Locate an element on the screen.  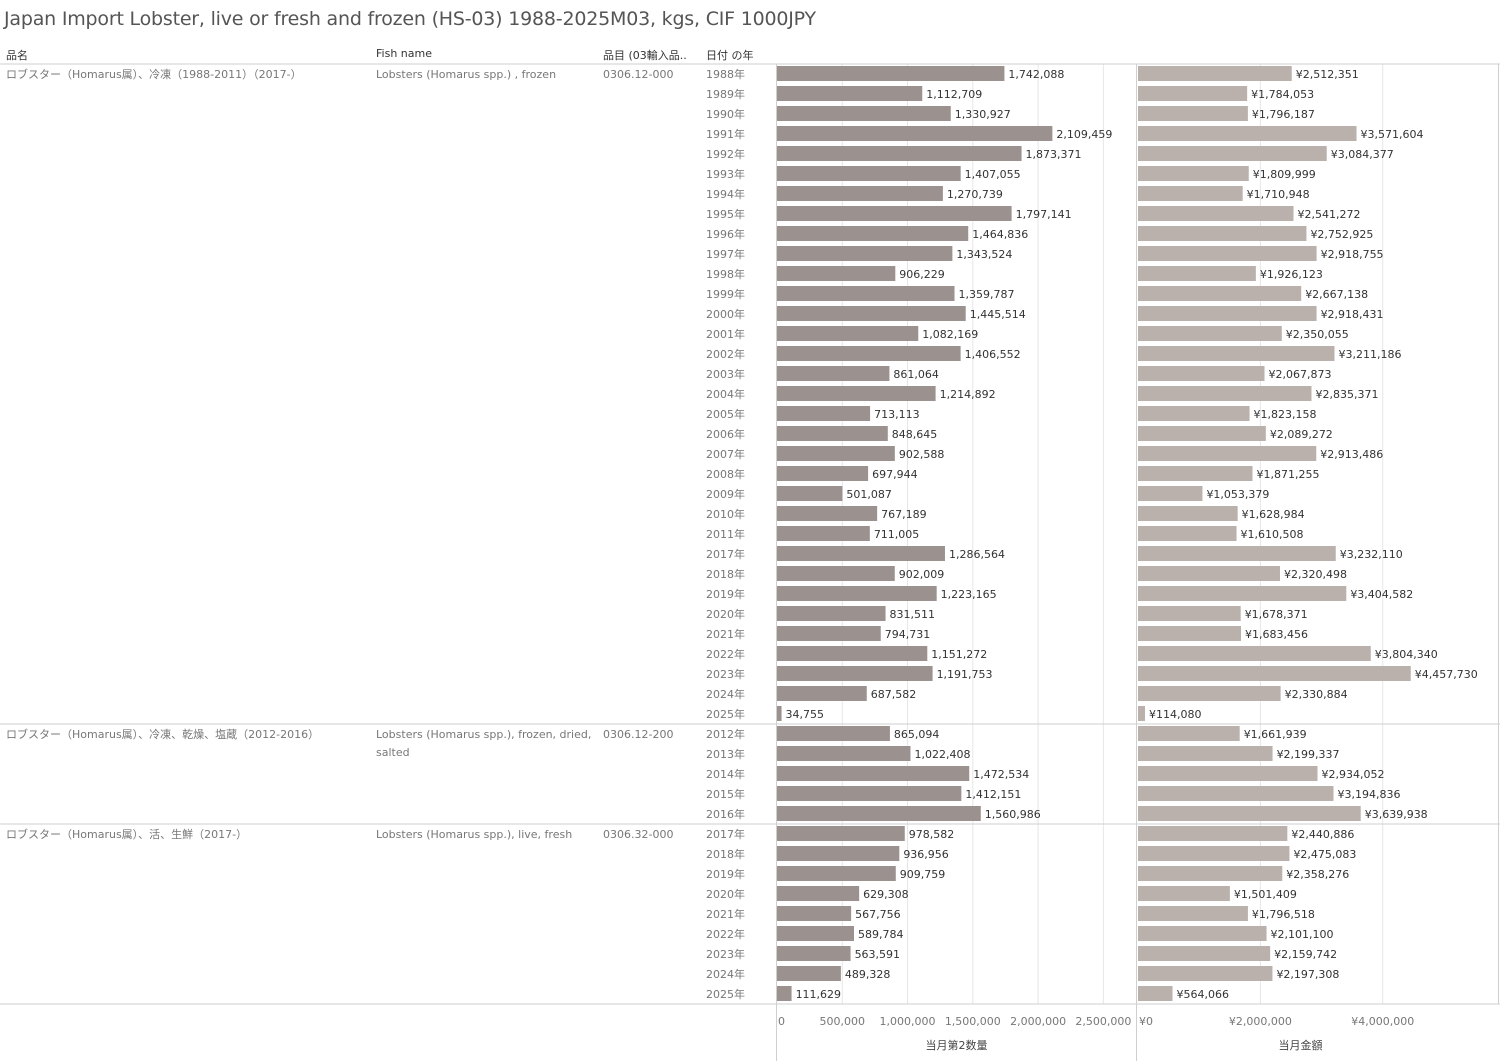
value-data-label: ¥2,199,337 is located at coordinates (1308, 754).